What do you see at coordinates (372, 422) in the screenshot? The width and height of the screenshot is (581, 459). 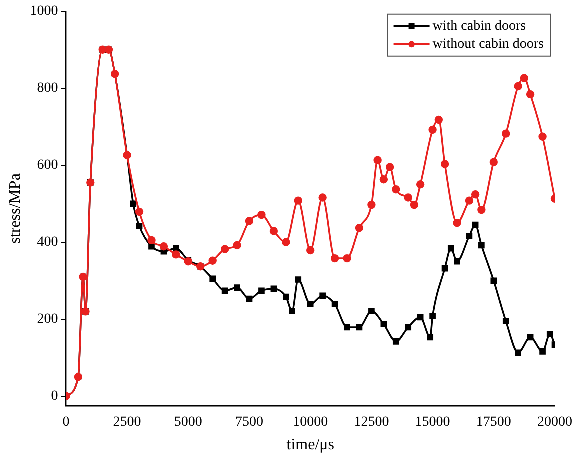 I see `x-tick-label: 12500` at bounding box center [372, 422].